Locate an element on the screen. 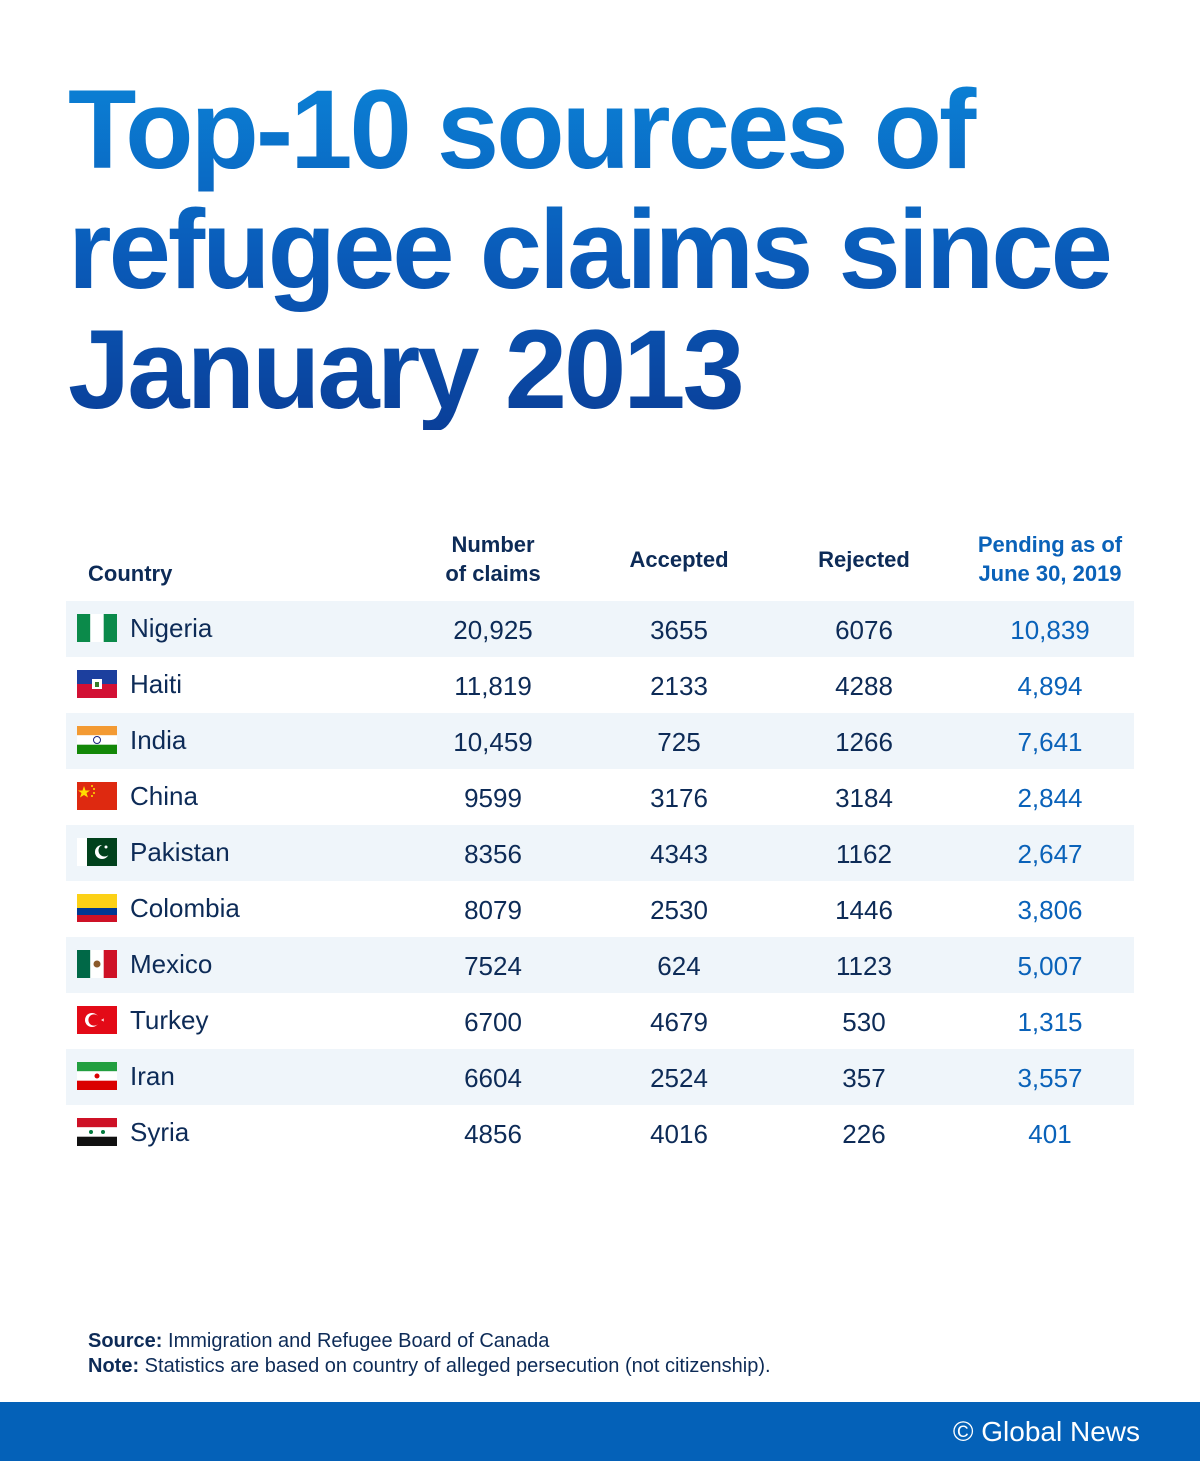 This screenshot has width=1200, height=1461. cell-pending: 3,806 is located at coordinates (1050, 910).